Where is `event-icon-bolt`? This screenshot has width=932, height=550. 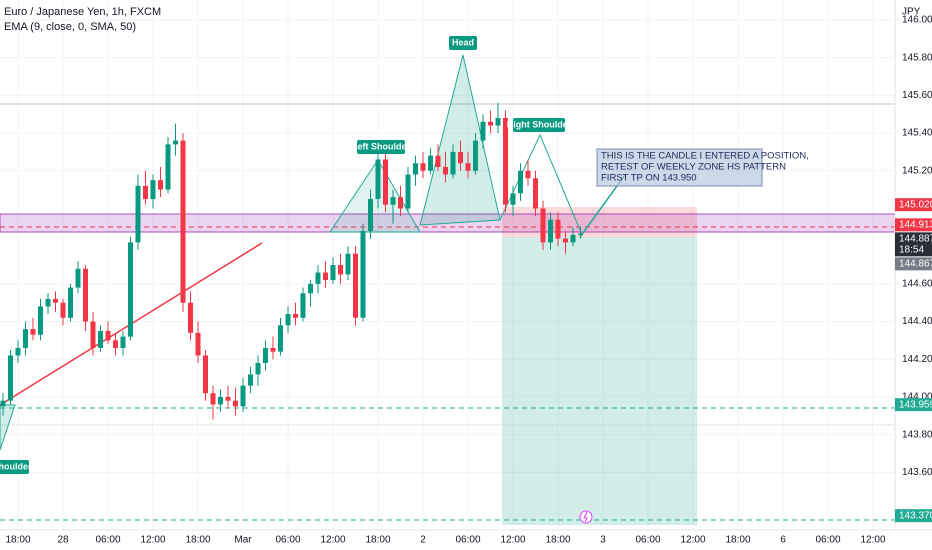
event-icon-bolt is located at coordinates (585, 517).